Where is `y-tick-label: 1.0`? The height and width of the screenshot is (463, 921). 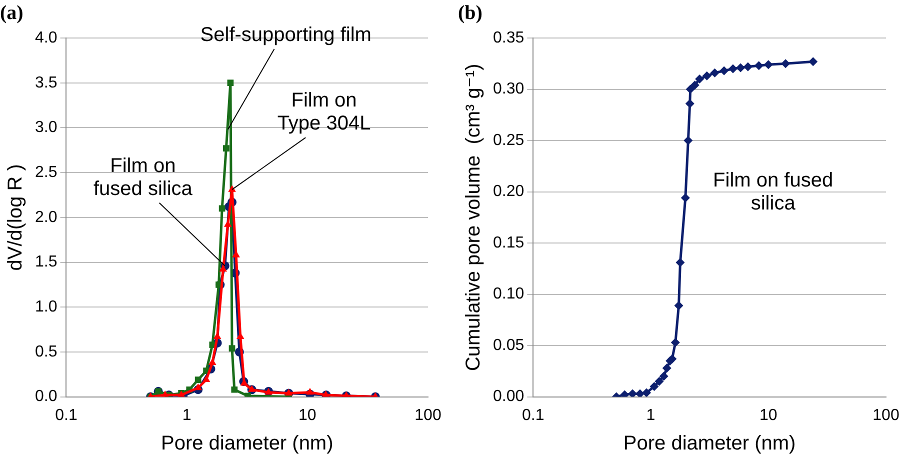
y-tick-label: 1.0 is located at coordinates (46, 307).